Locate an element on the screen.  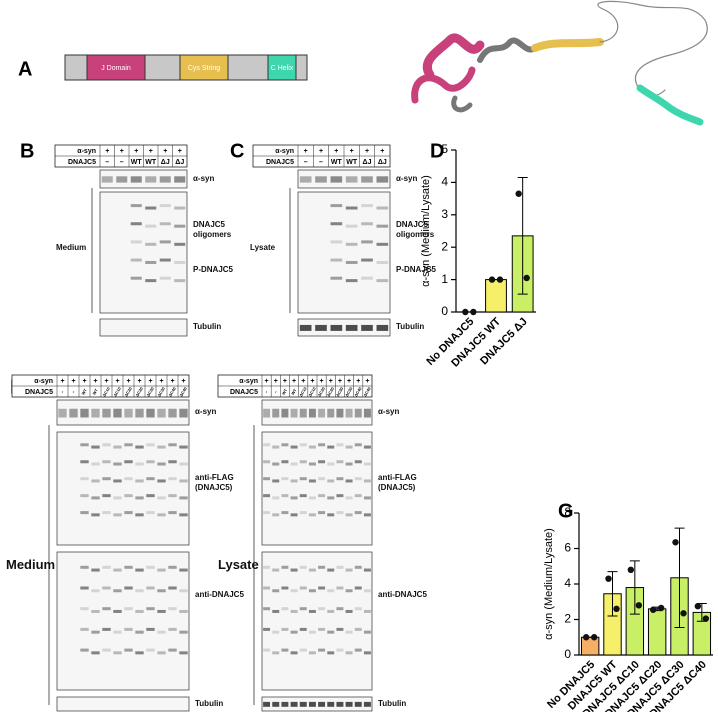
sample-label: Medium is located at coordinates (31, 564).